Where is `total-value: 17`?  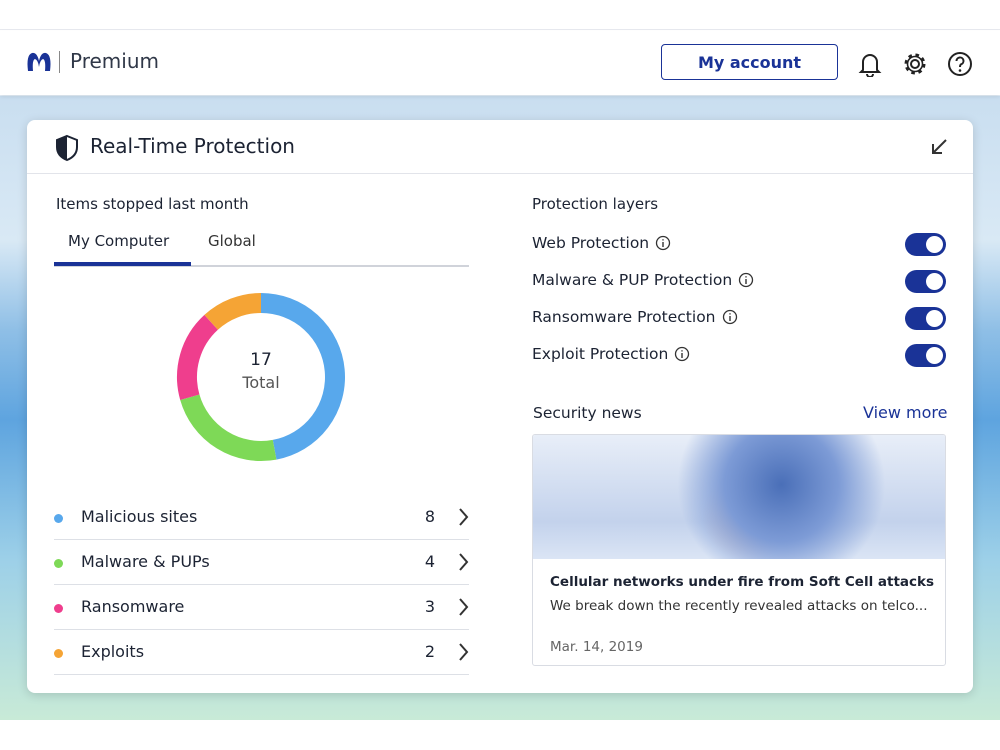
total-value: 17 is located at coordinates (261, 360).